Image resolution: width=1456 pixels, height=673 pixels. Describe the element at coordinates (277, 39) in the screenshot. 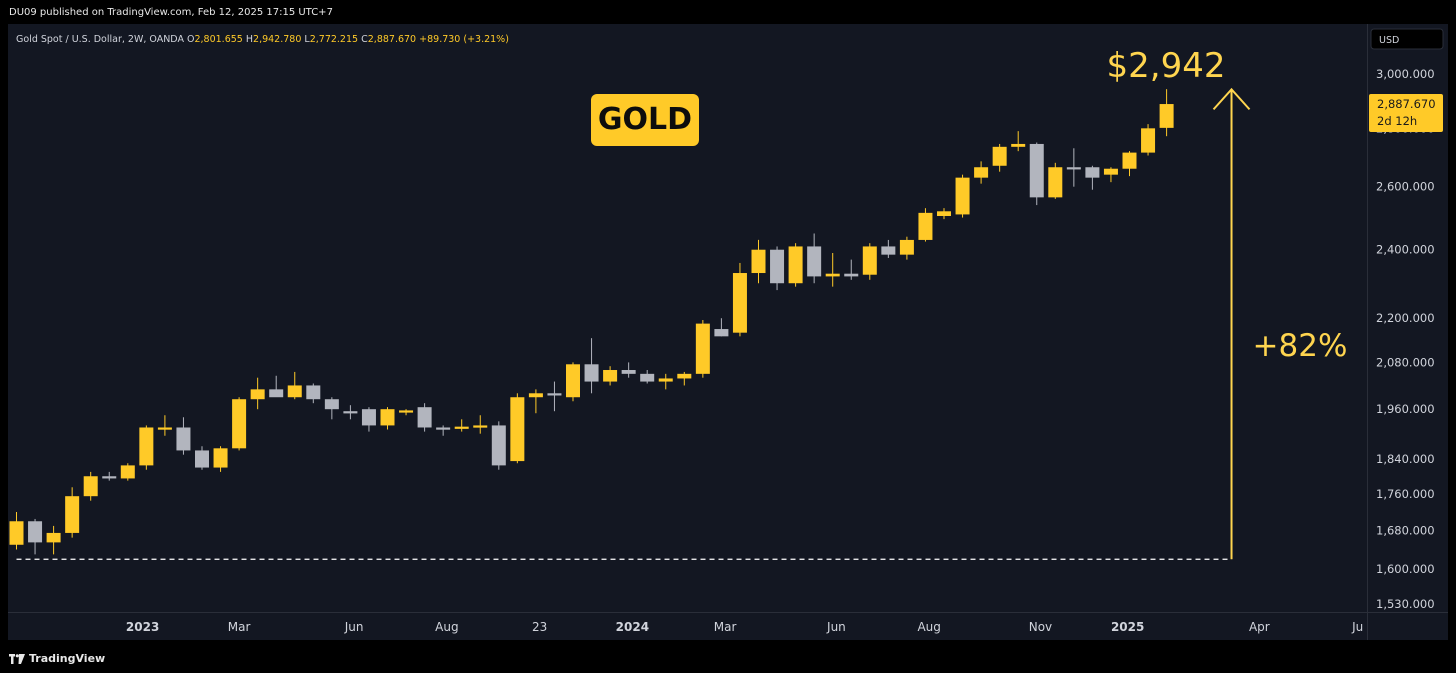

I see `legend-high-value: 2,942.780` at that location.